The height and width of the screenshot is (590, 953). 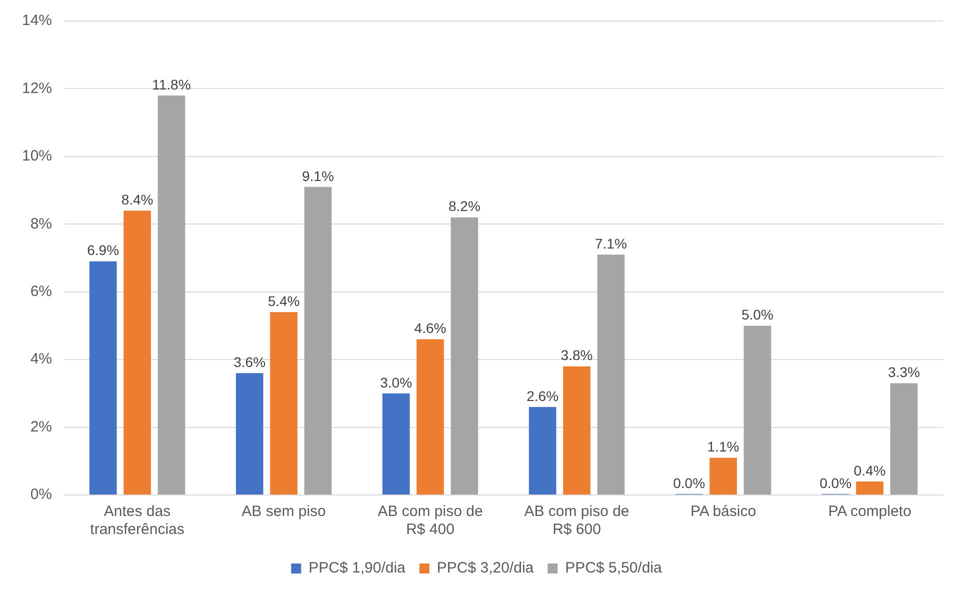 I want to click on data-label: 5.4%, so click(x=284, y=301).